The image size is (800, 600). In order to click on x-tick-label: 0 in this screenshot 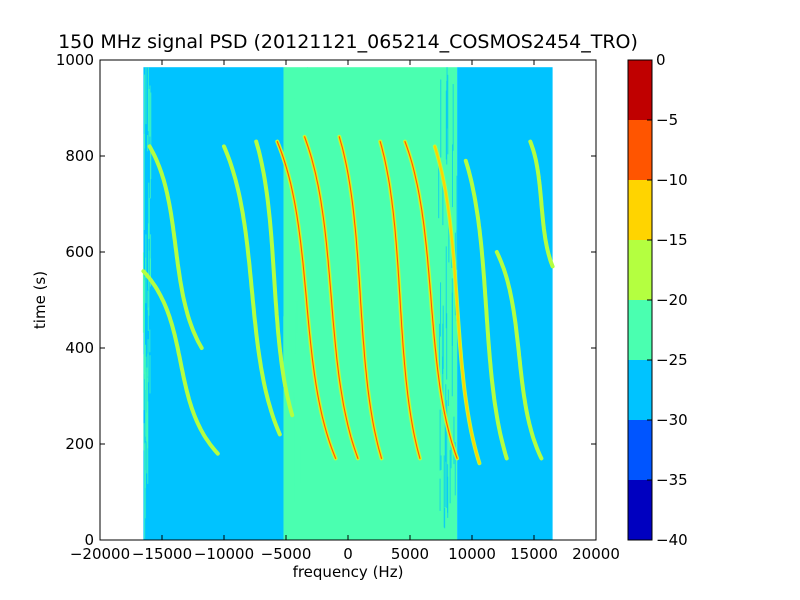, I will do `click(348, 554)`.